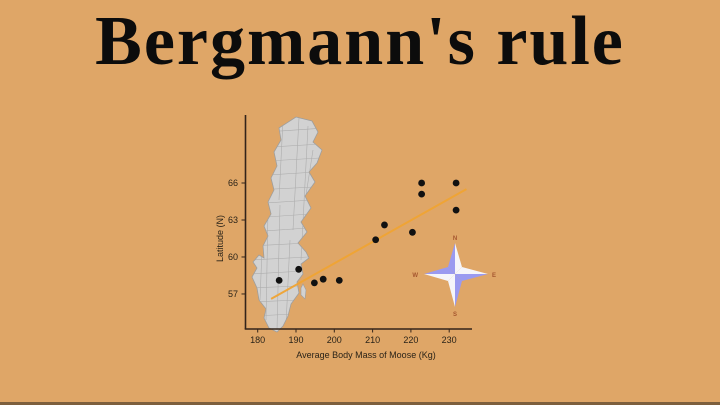 The image size is (720, 405). What do you see at coordinates (360, 403) in the screenshot?
I see `bottom-edge-strip` at bounding box center [360, 403].